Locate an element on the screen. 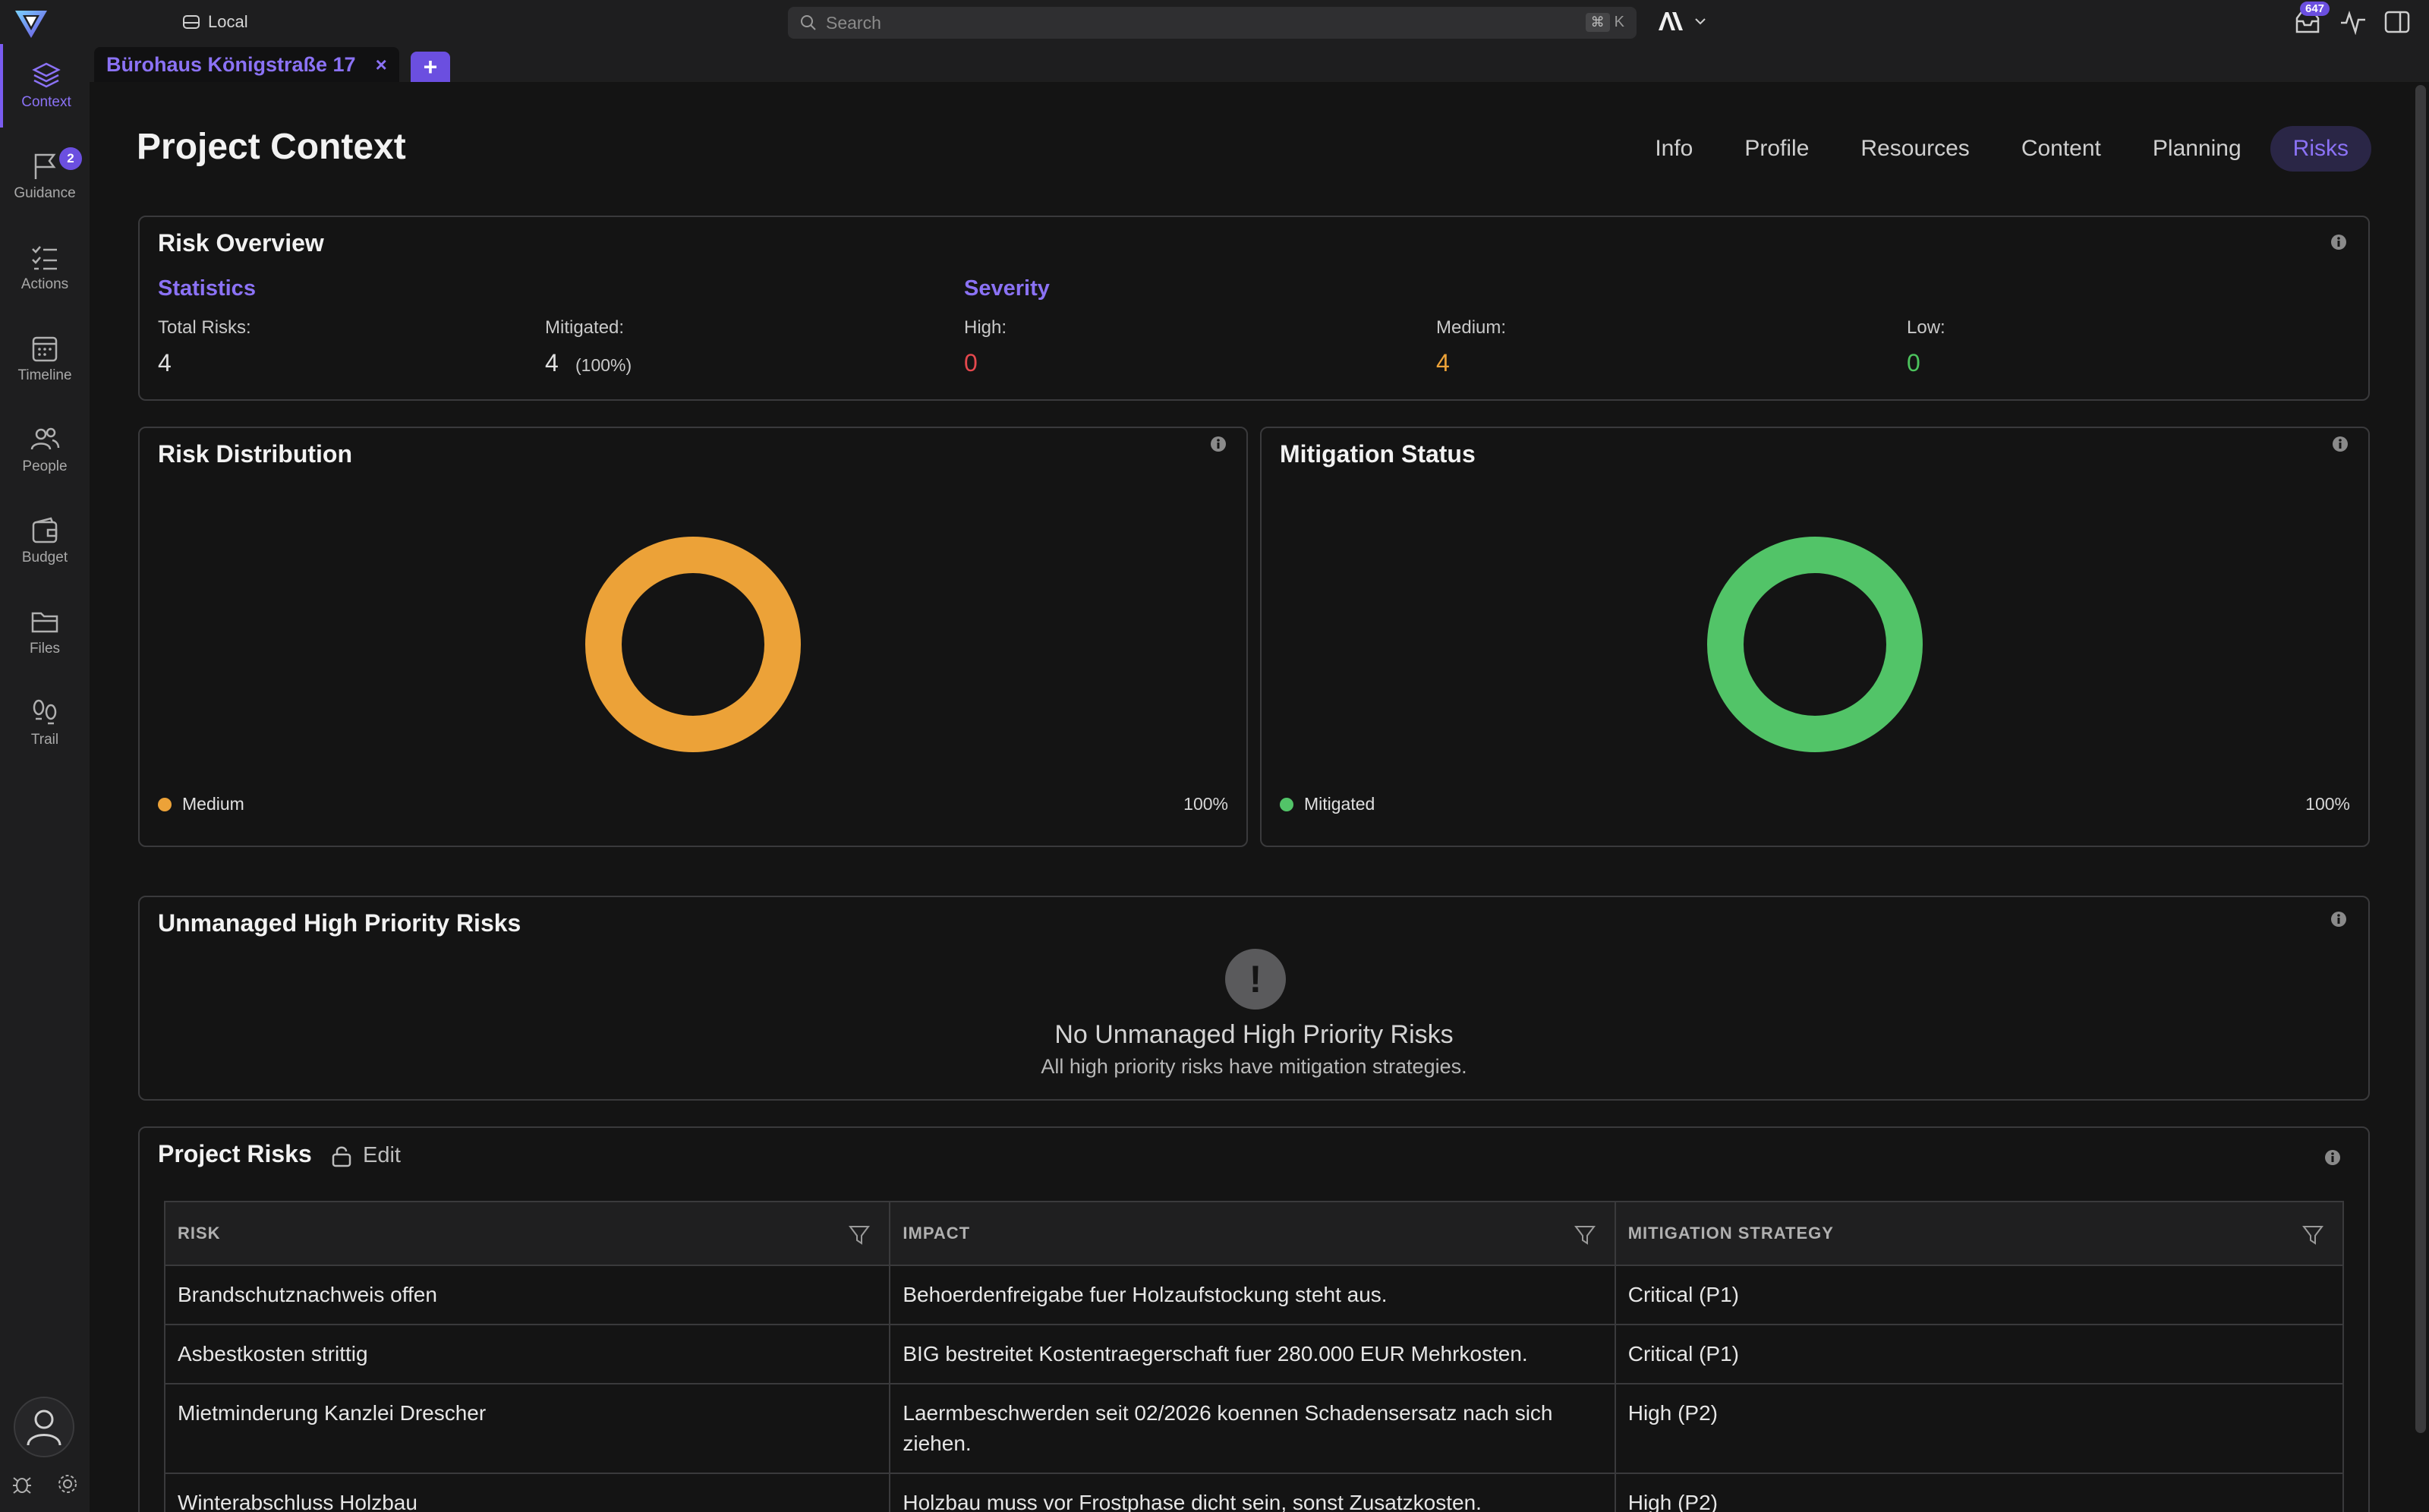 The height and width of the screenshot is (1512, 2429). sidebar-item-files: Files is located at coordinates (45, 632).